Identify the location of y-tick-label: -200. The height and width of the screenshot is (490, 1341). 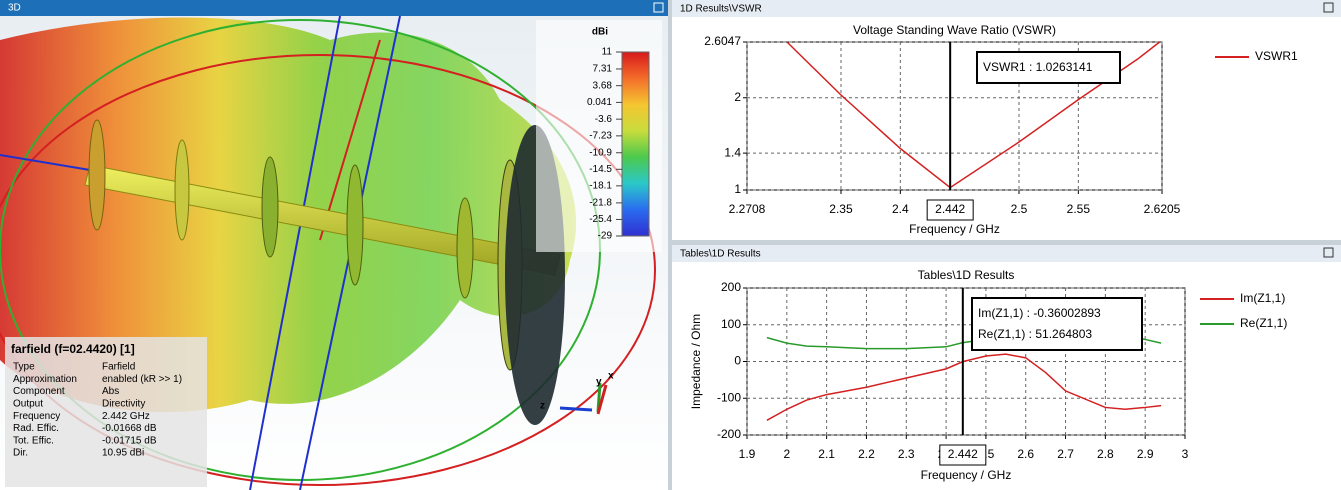
(729, 434).